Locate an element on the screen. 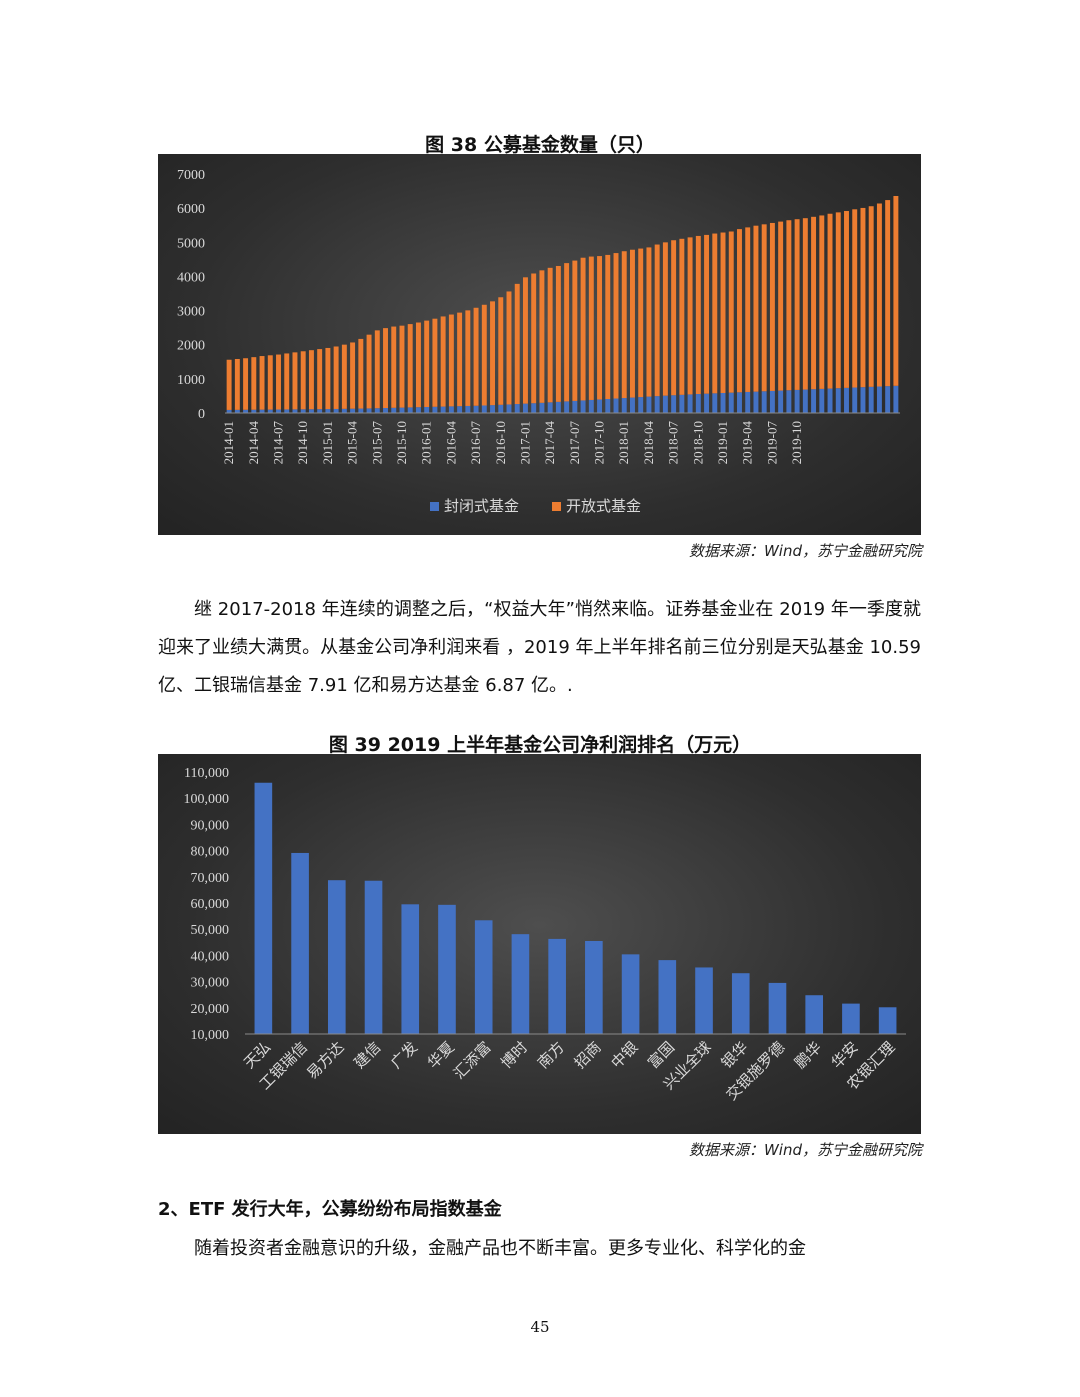  x-category-label: 易方达 is located at coordinates (325, 1060).